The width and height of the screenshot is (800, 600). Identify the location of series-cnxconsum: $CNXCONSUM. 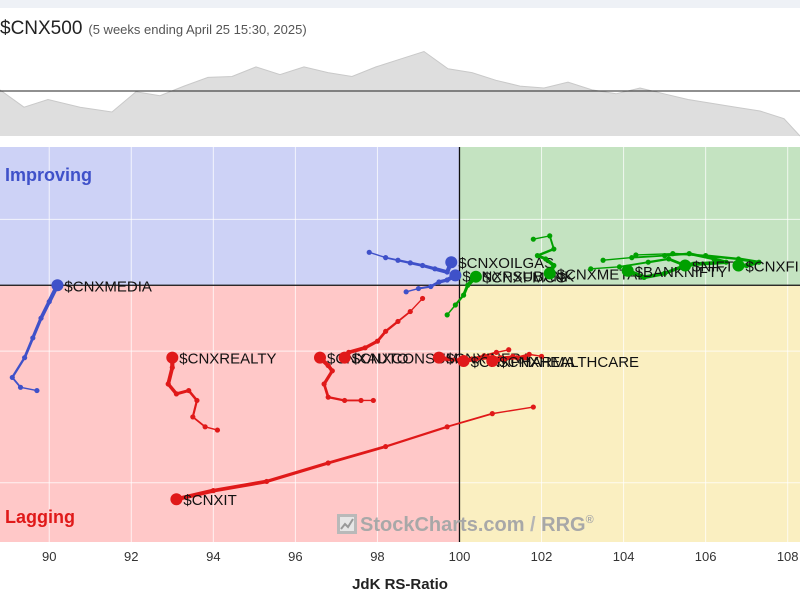
(398, 331).